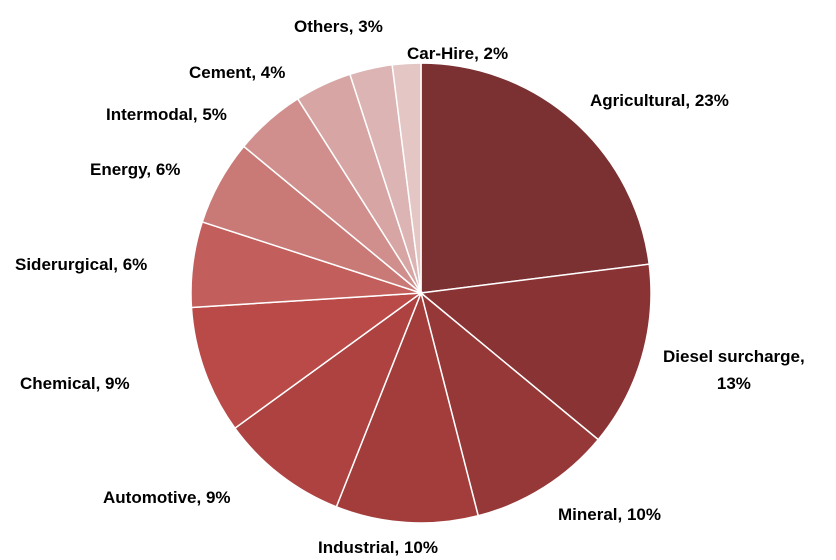 This screenshot has width=836, height=560. Describe the element at coordinates (307, 361) in the screenshot. I see `pie-slice-chemical` at that location.